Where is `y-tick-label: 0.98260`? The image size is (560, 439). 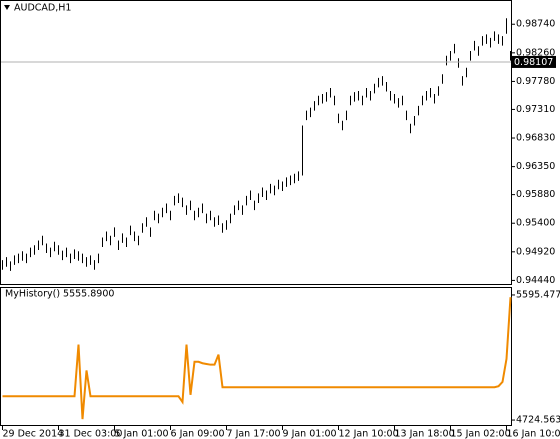 y-tick-label: 0.98260 is located at coordinates (535, 52).